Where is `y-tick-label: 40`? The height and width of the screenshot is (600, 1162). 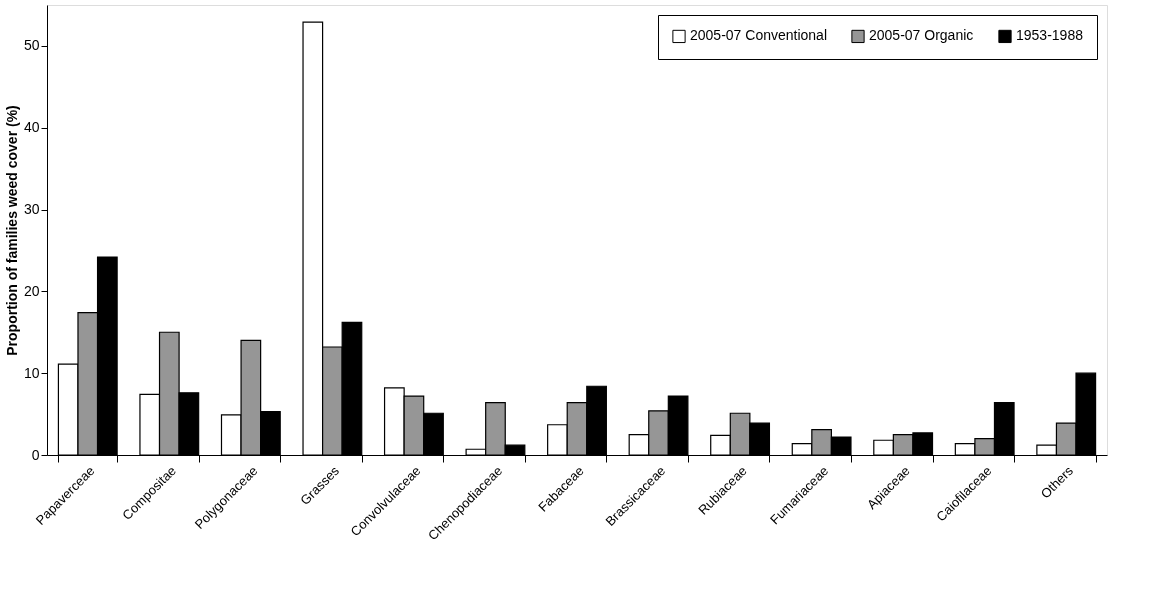
y-tick-label: 40 is located at coordinates (31, 127).